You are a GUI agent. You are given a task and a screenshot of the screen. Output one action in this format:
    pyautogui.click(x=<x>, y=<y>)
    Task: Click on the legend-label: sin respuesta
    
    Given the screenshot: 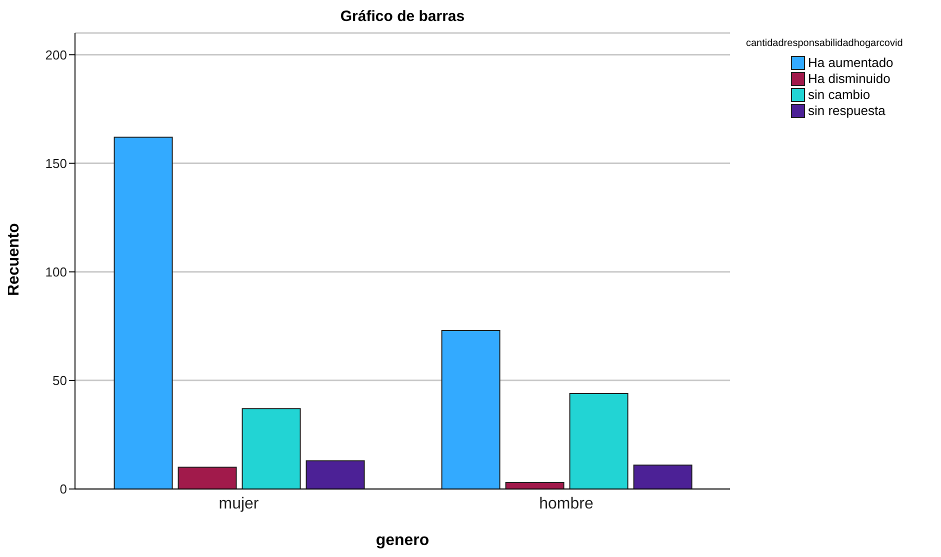 What is the action you would take?
    pyautogui.click(x=846, y=111)
    